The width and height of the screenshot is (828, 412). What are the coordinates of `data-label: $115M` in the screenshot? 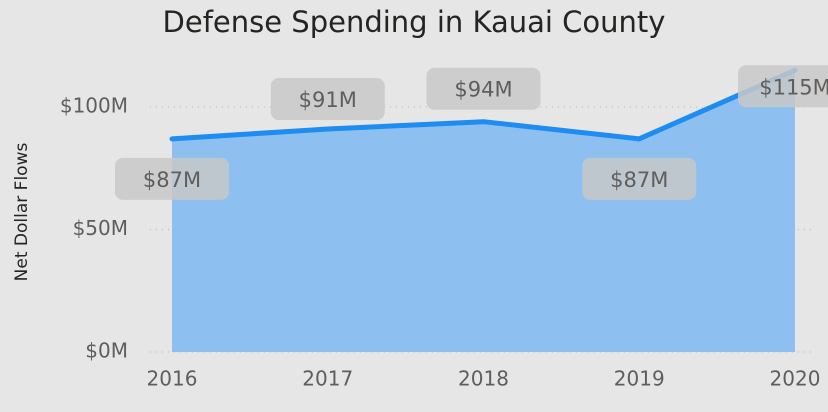 It's located at (793, 87).